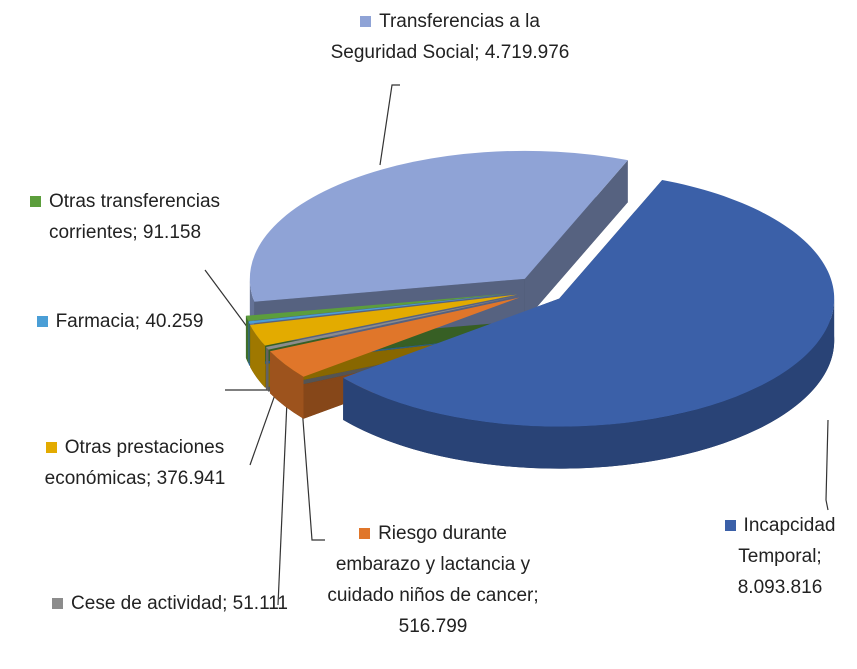 This screenshot has width=857, height=669. I want to click on label-name: Incapcidad Temporal;, so click(787, 541).